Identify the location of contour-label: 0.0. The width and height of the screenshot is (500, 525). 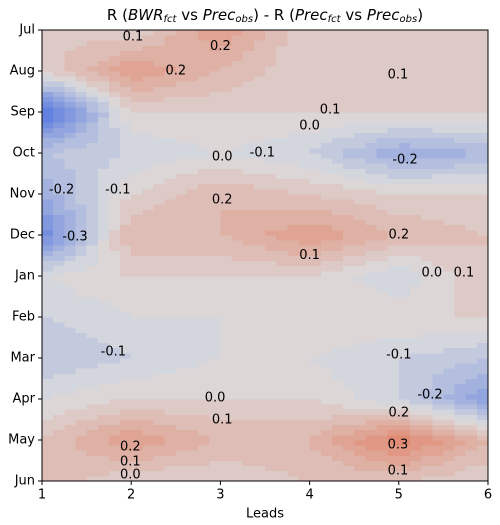
(309, 125).